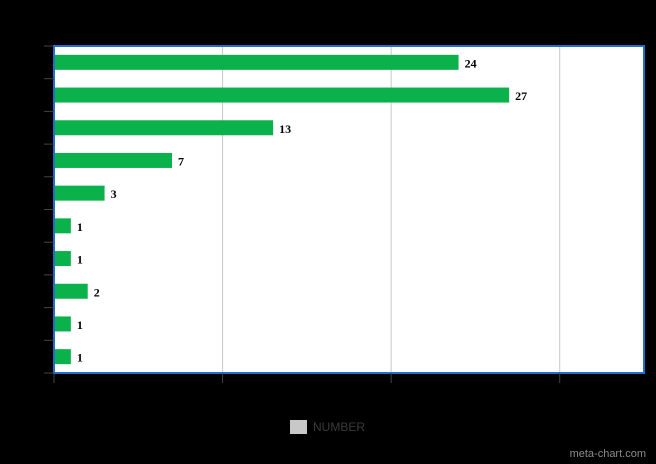 Image resolution: width=656 pixels, height=464 pixels. What do you see at coordinates (339, 427) in the screenshot?
I see `legend-label: NUMBER` at bounding box center [339, 427].